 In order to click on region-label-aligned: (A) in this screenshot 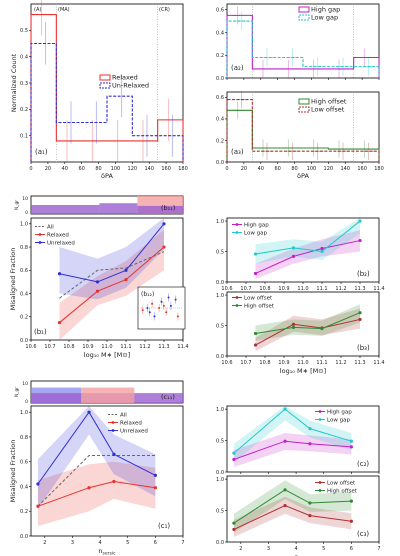, I will do `click(37, 10)`.